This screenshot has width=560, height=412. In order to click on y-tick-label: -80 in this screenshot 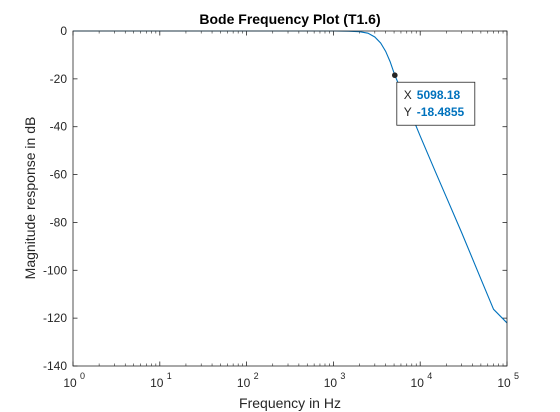, I will do `click(59, 222)`.